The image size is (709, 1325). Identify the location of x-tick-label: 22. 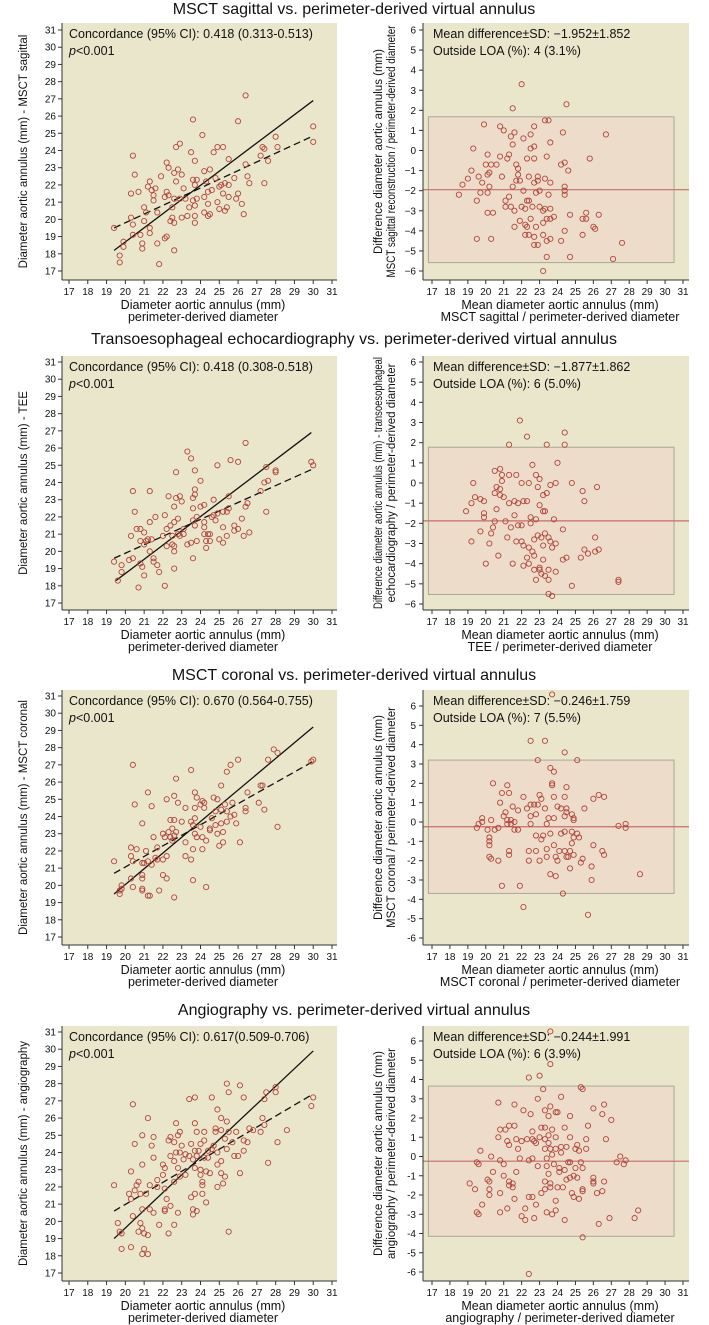
(163, 622).